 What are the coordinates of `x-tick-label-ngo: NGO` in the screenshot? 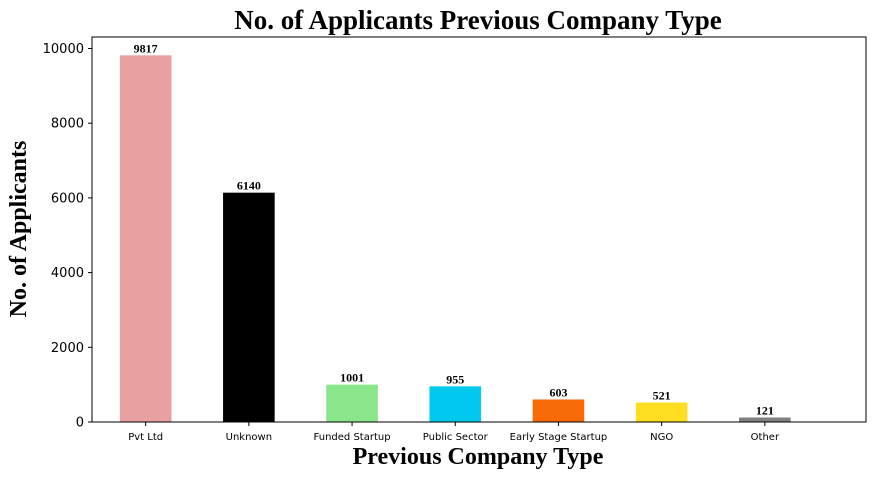 It's located at (661, 437).